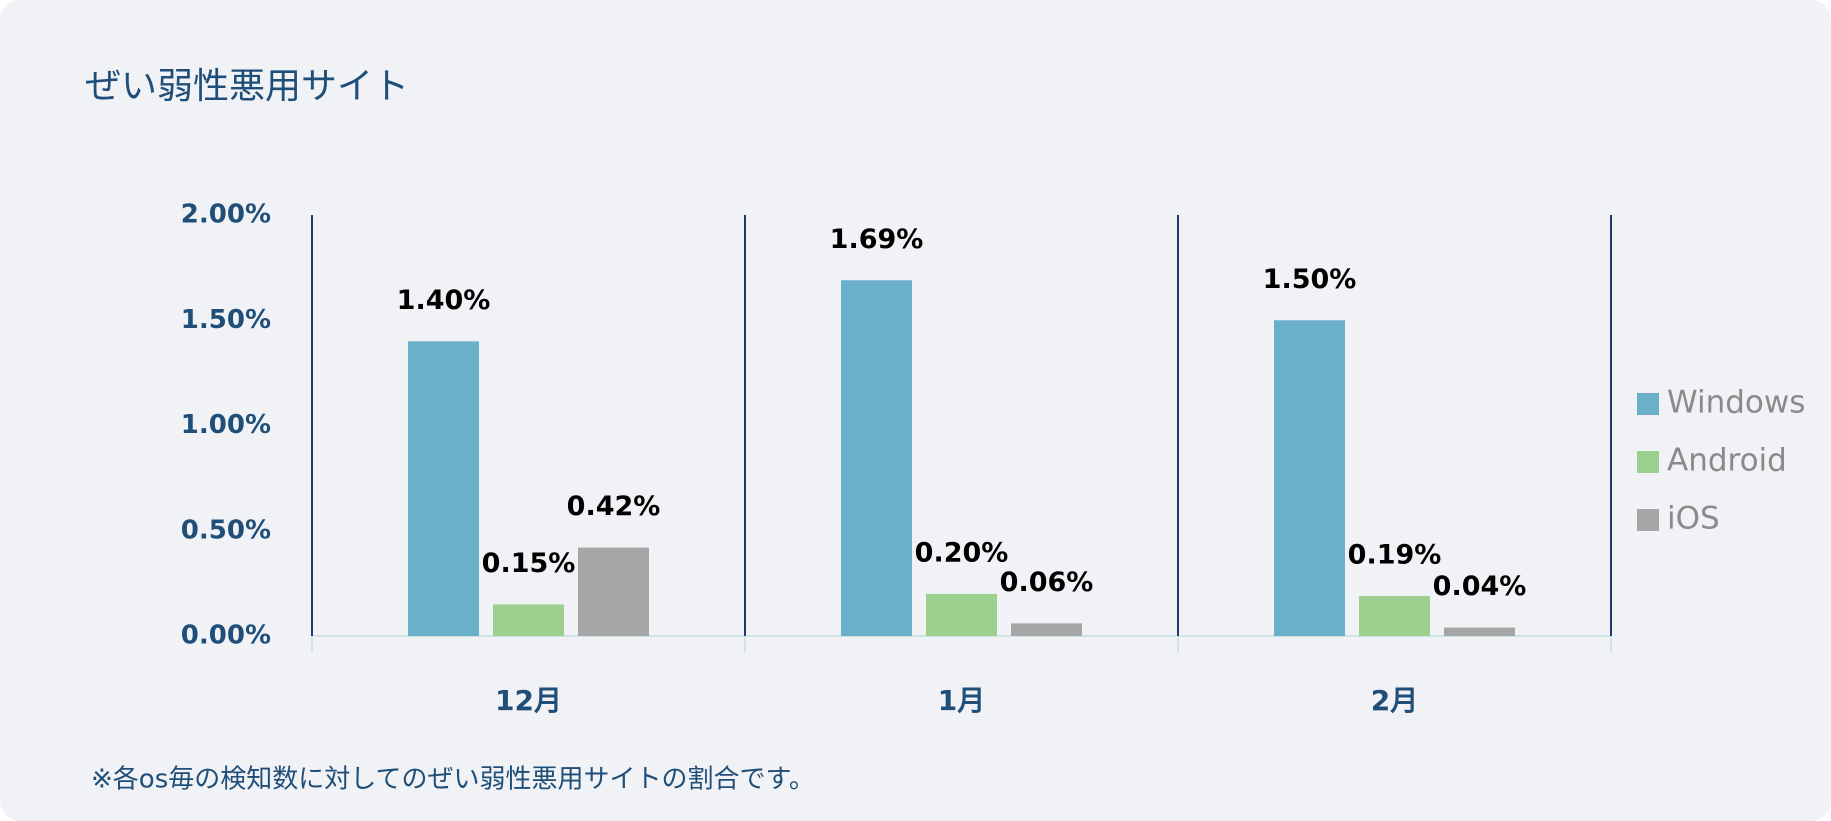 The image size is (1831, 821). What do you see at coordinates (226, 215) in the screenshot?
I see `y-tick-label: 2.00%` at bounding box center [226, 215].